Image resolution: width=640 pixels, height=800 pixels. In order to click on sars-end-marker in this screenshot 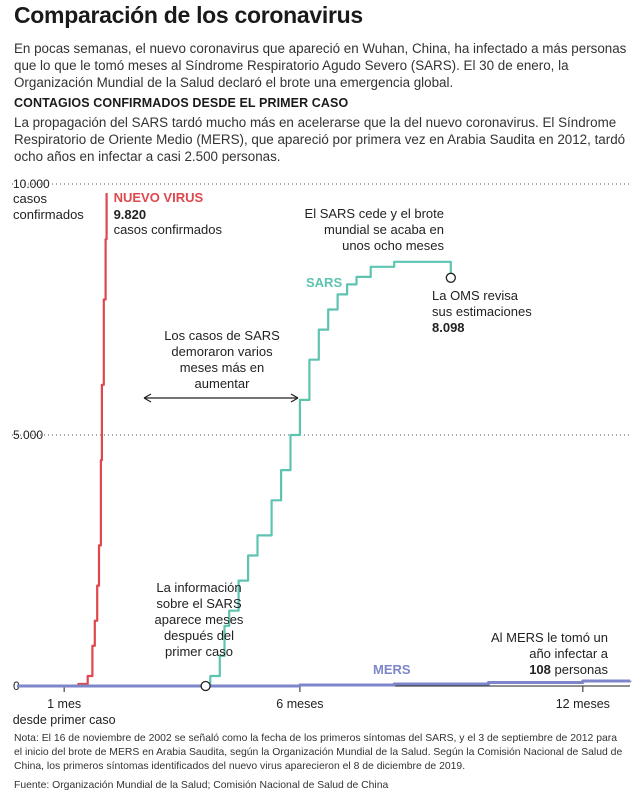, I will do `click(450, 277)`.